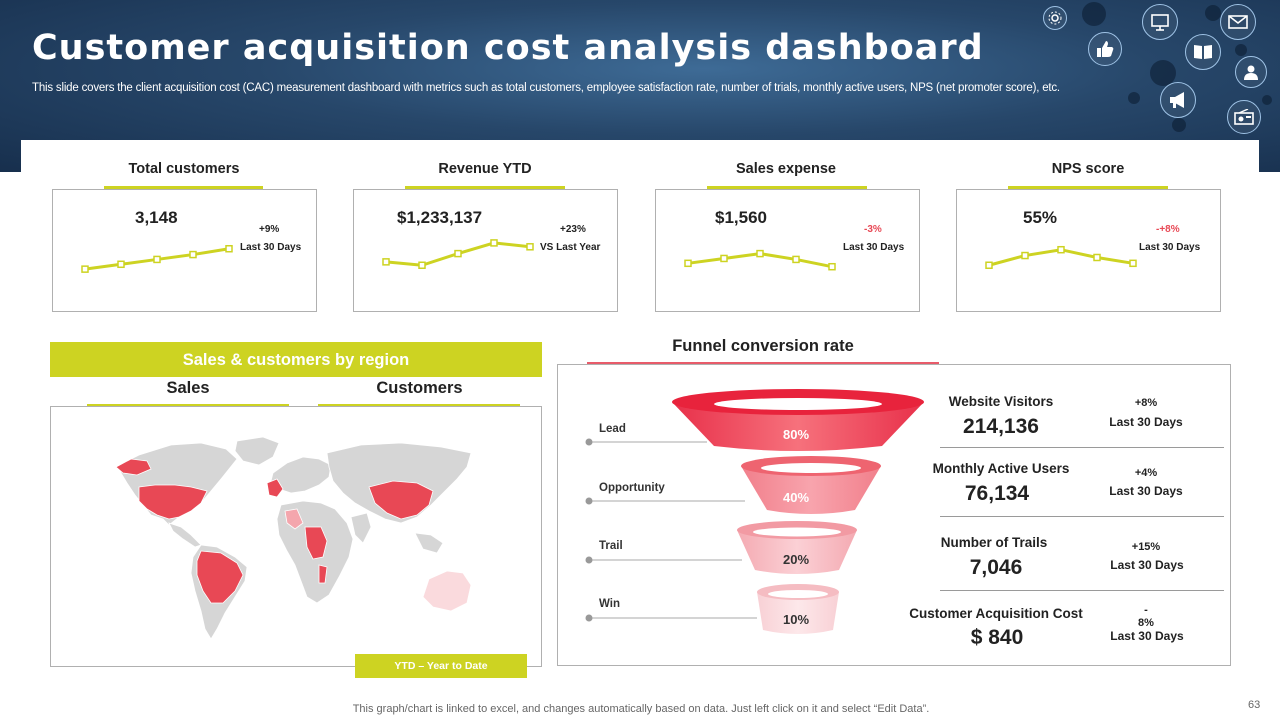 The width and height of the screenshot is (1280, 720). Describe the element at coordinates (1238, 22) in the screenshot. I see `email-icon` at that location.